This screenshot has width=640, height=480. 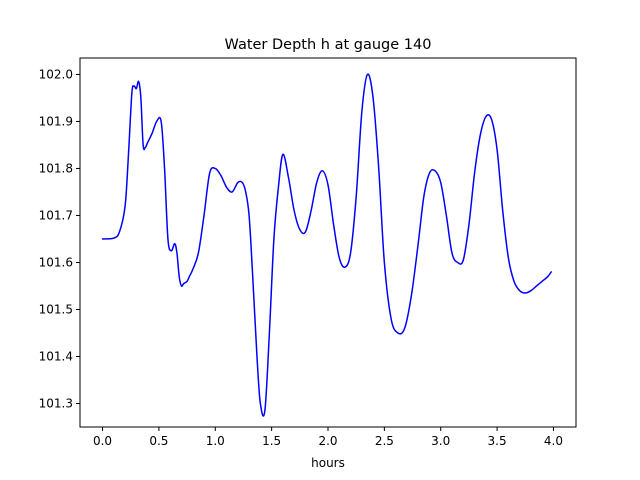 What do you see at coordinates (56, 121) in the screenshot?
I see `y-tick-label: 101.9` at bounding box center [56, 121].